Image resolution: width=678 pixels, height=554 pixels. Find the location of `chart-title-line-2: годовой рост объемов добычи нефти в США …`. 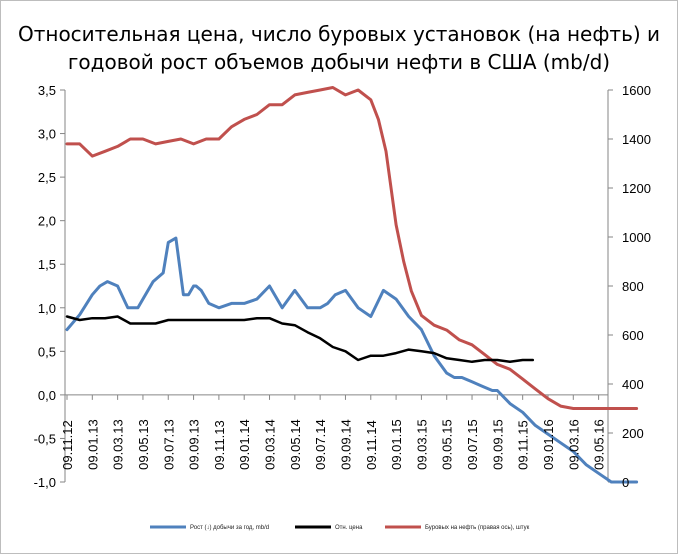

chart-title-line-2: годовой рост объемов добычи нефти в США … is located at coordinates (339, 62).